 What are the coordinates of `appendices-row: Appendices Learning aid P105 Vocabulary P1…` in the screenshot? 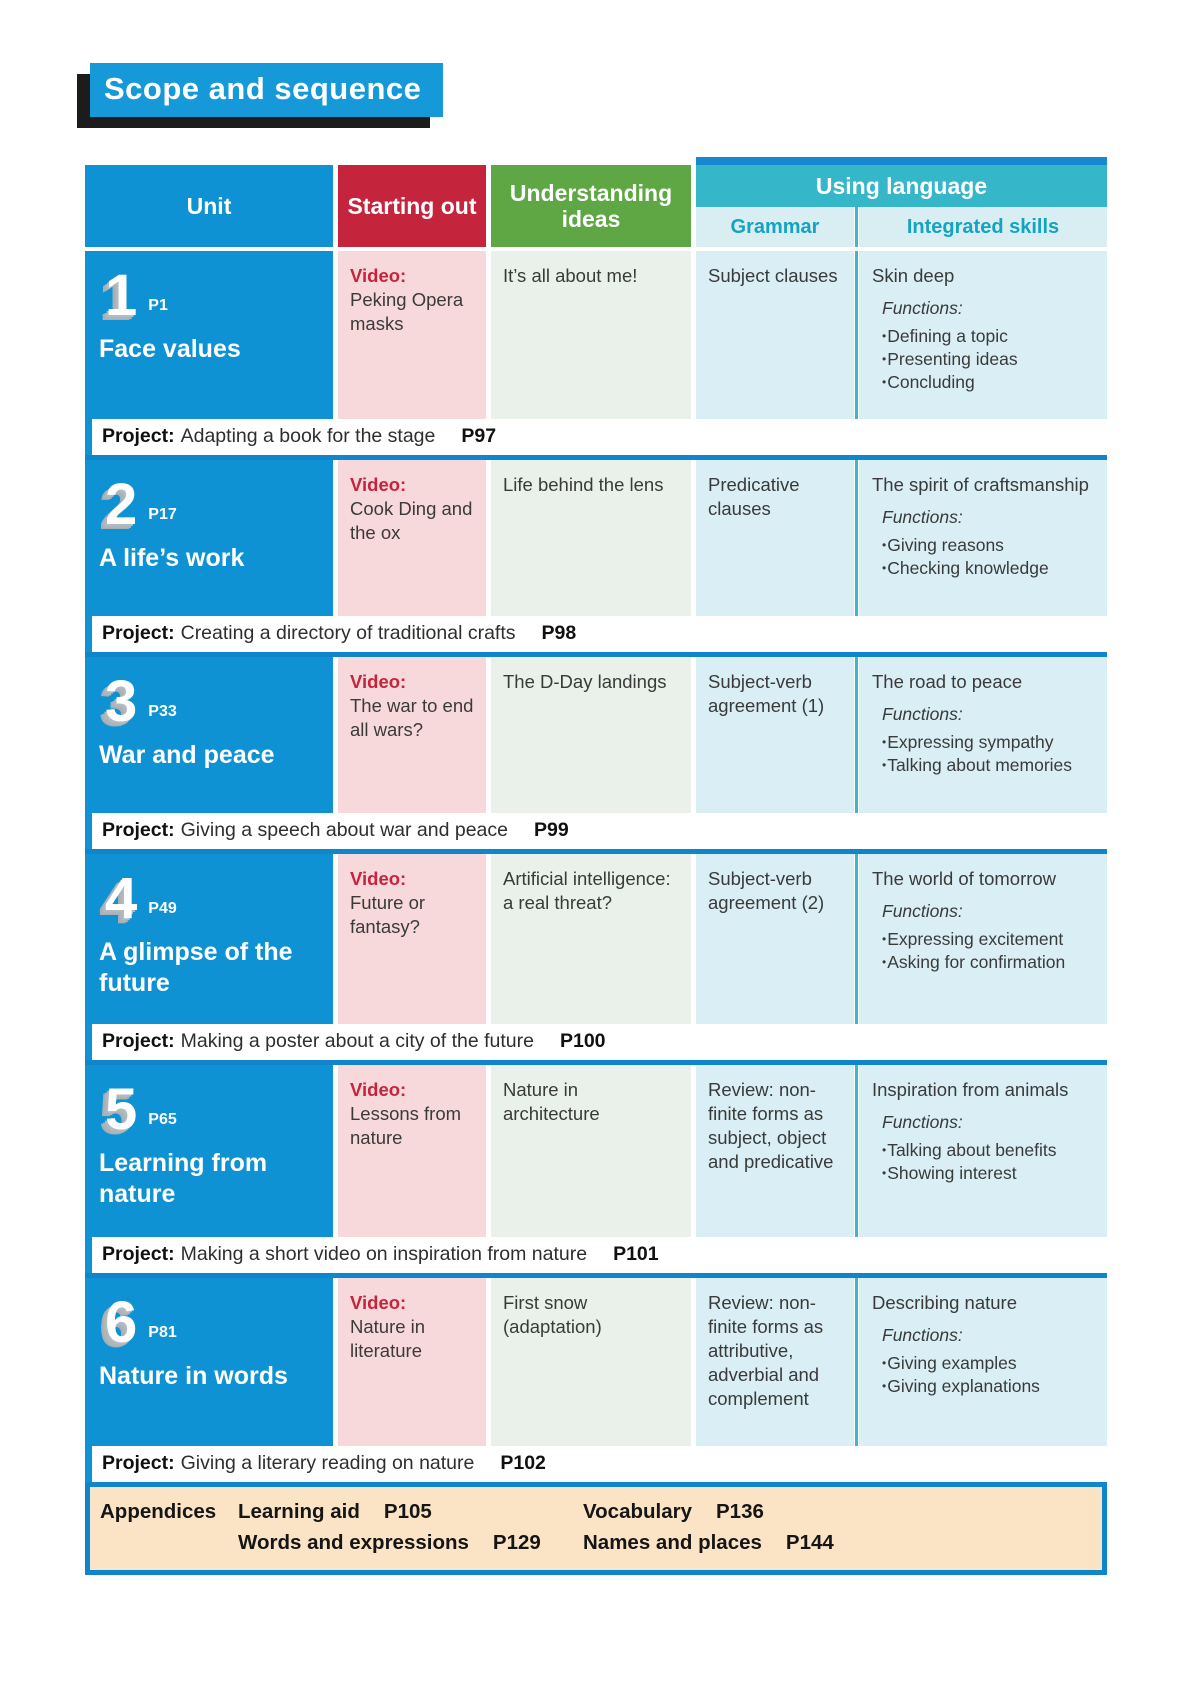 It's located at (596, 1528).